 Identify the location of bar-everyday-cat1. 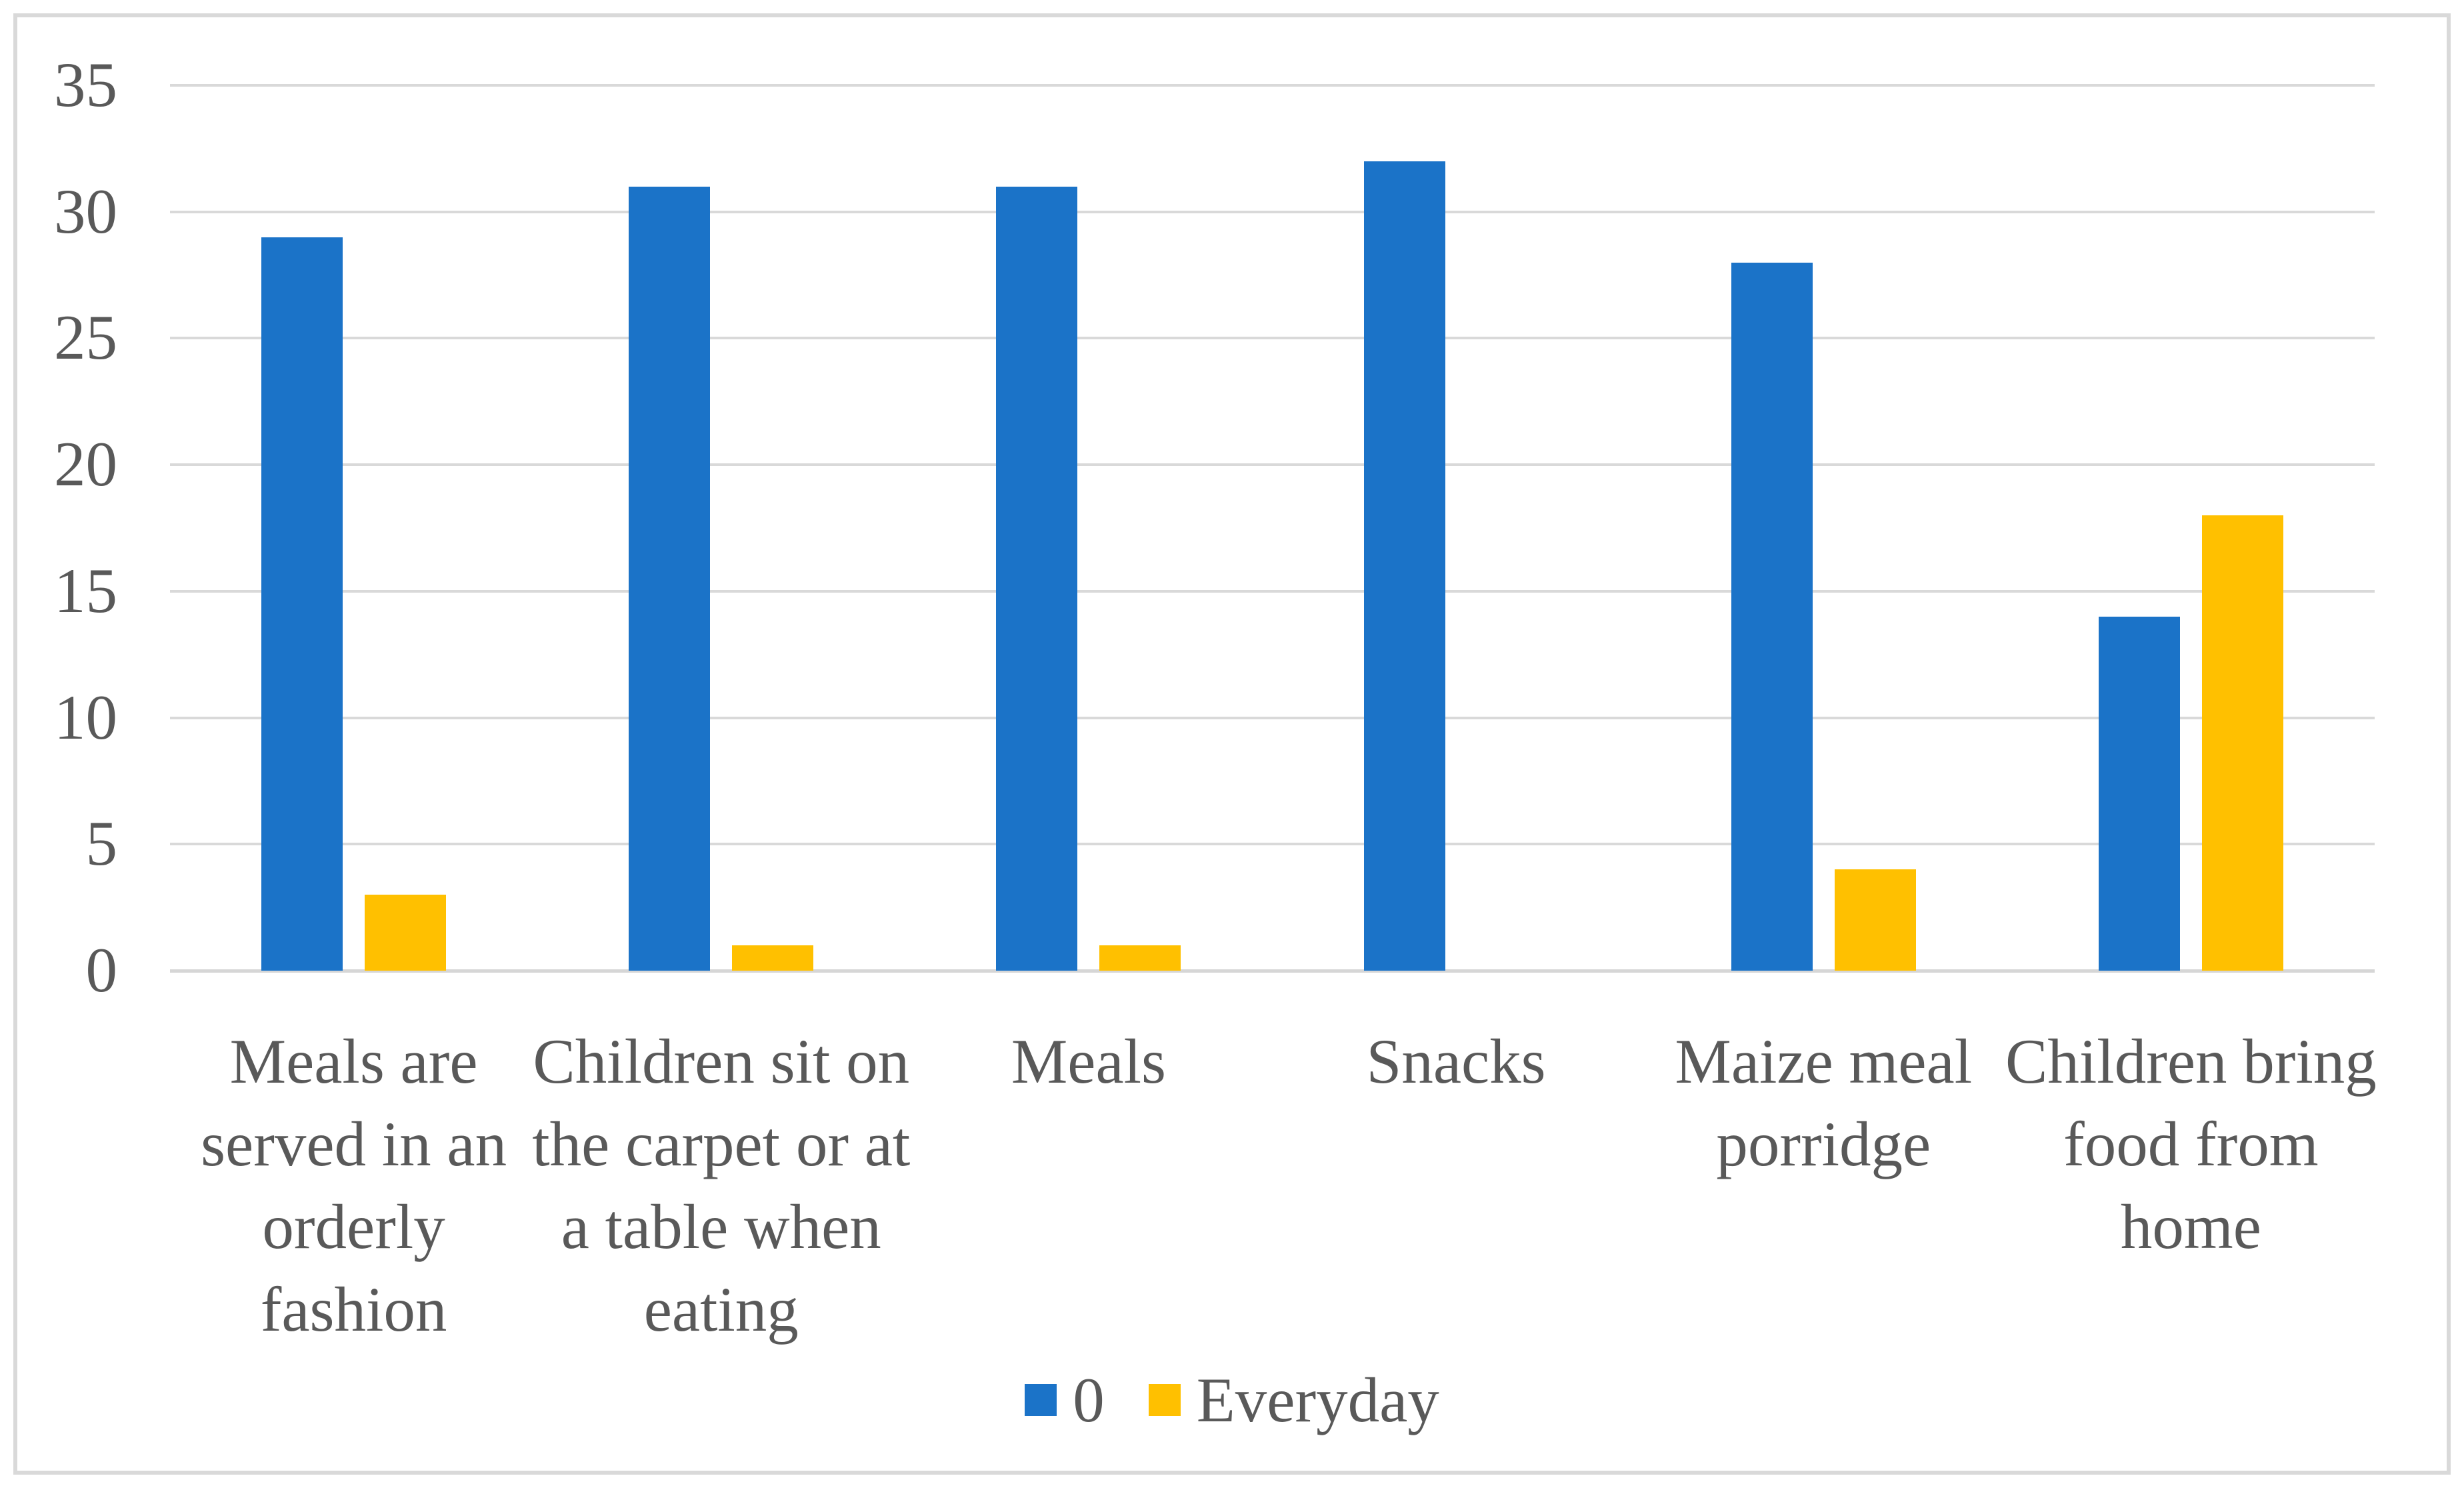
(406, 933).